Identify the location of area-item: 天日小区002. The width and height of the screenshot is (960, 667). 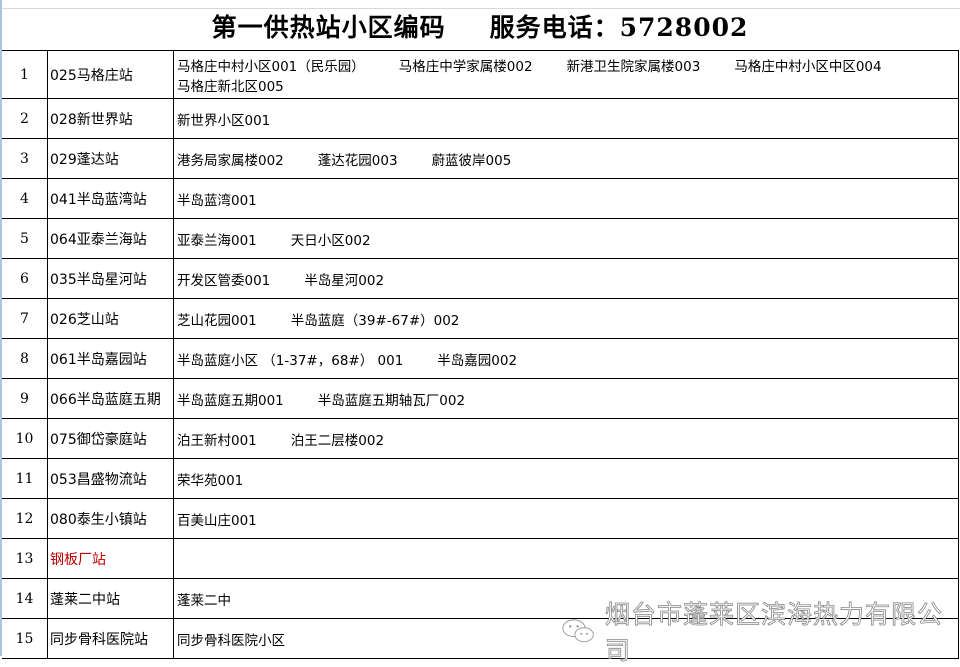
(330, 240).